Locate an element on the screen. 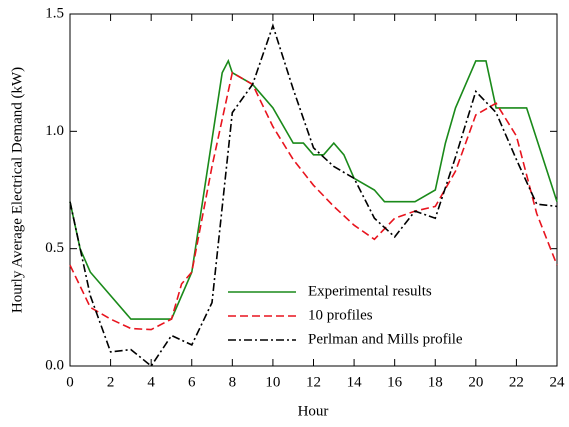  x-tick-label: 12 is located at coordinates (313, 382).